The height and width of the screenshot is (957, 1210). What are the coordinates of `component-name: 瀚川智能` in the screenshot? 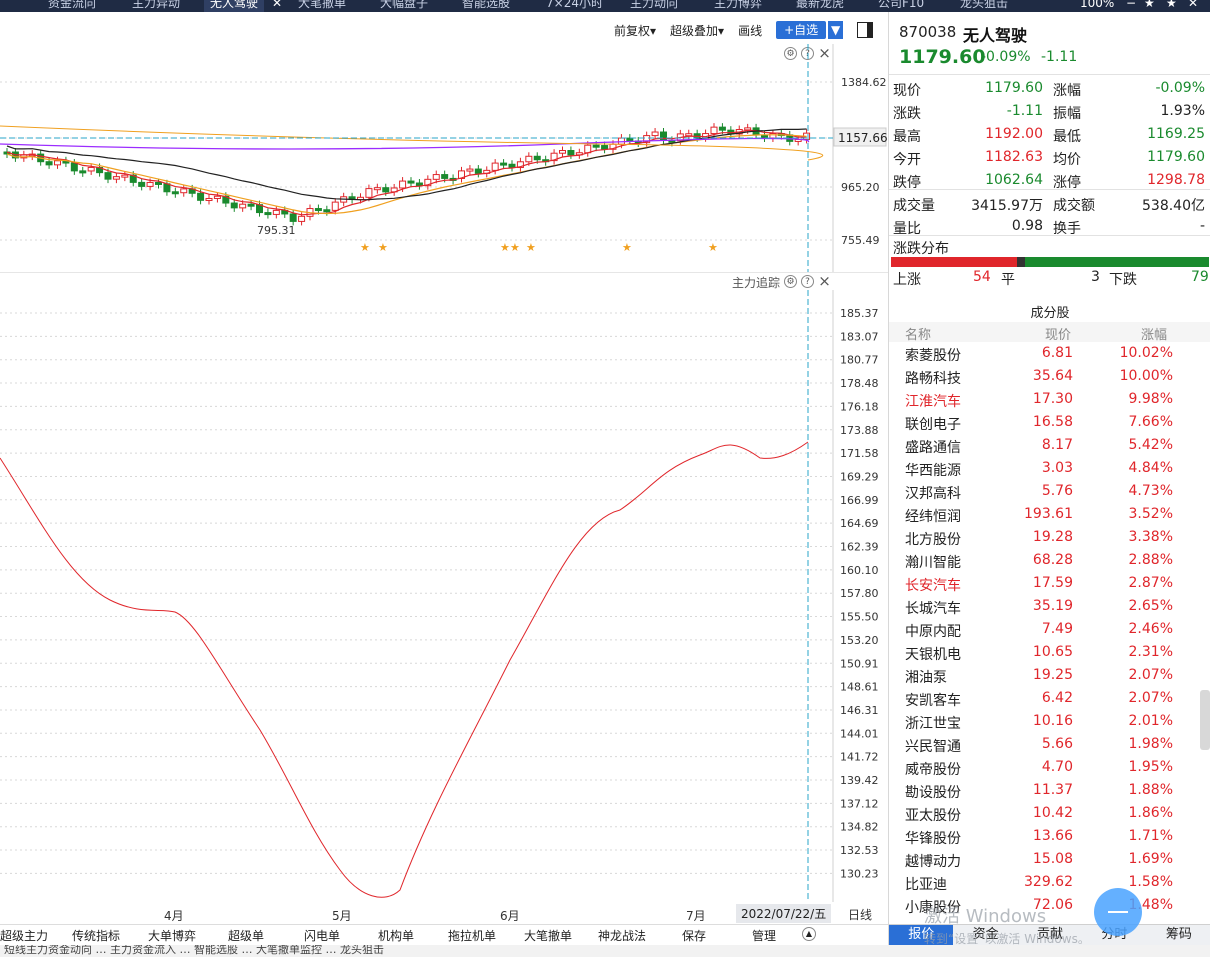 It's located at (933, 563).